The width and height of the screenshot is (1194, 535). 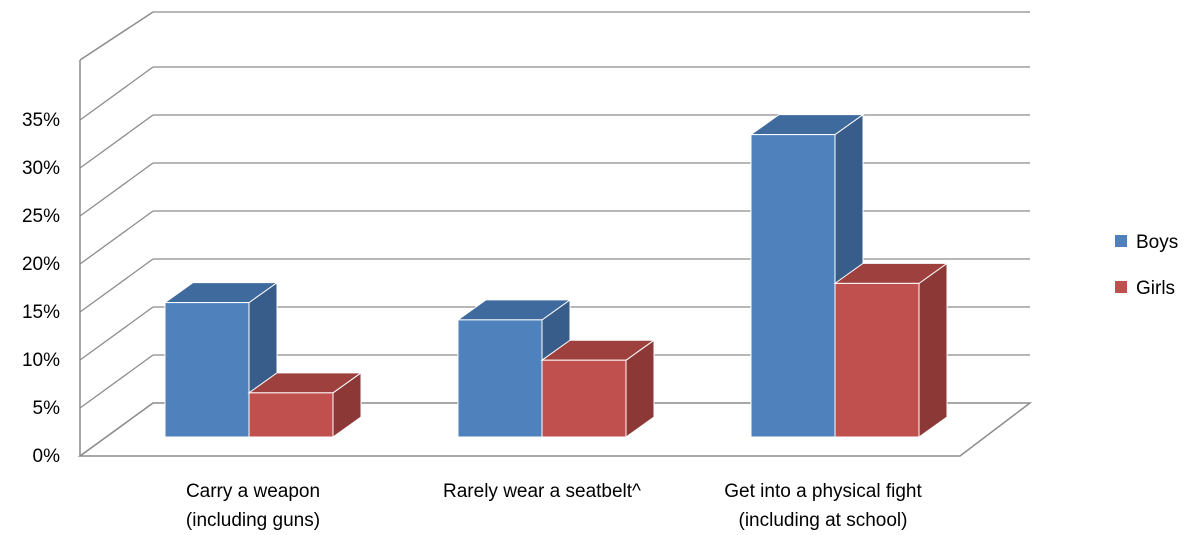 What do you see at coordinates (253, 520) in the screenshot?
I see `x-tick-label: (including guns)` at bounding box center [253, 520].